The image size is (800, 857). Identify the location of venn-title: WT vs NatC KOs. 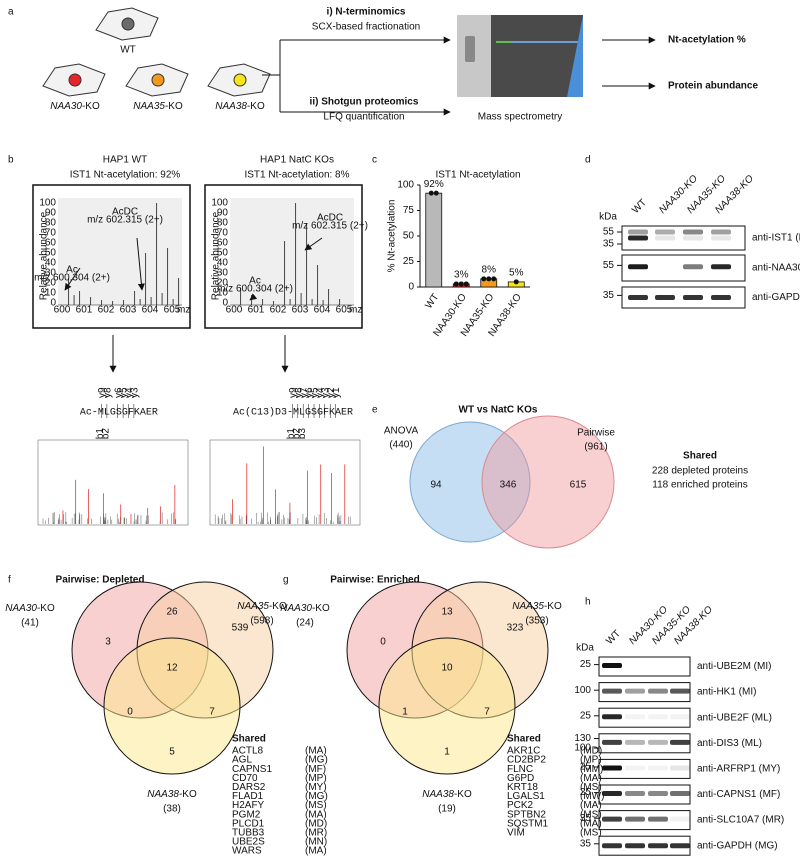
(498, 410).